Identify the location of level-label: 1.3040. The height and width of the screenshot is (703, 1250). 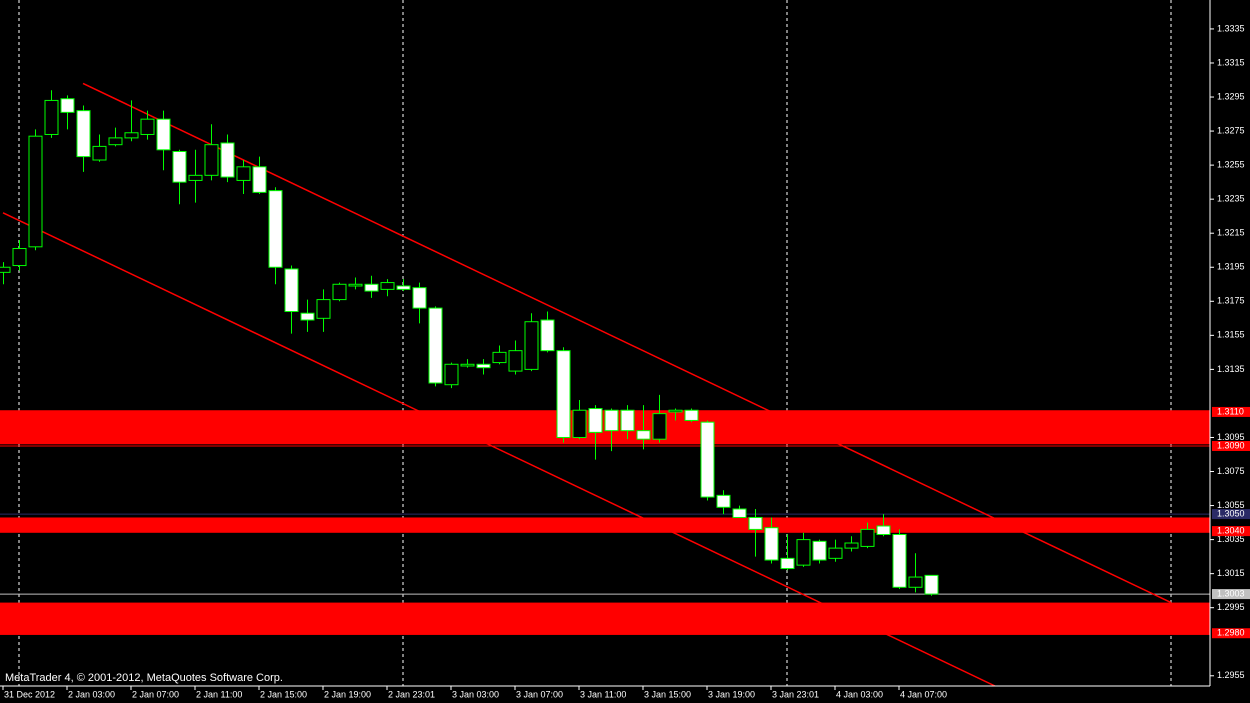
(1231, 530).